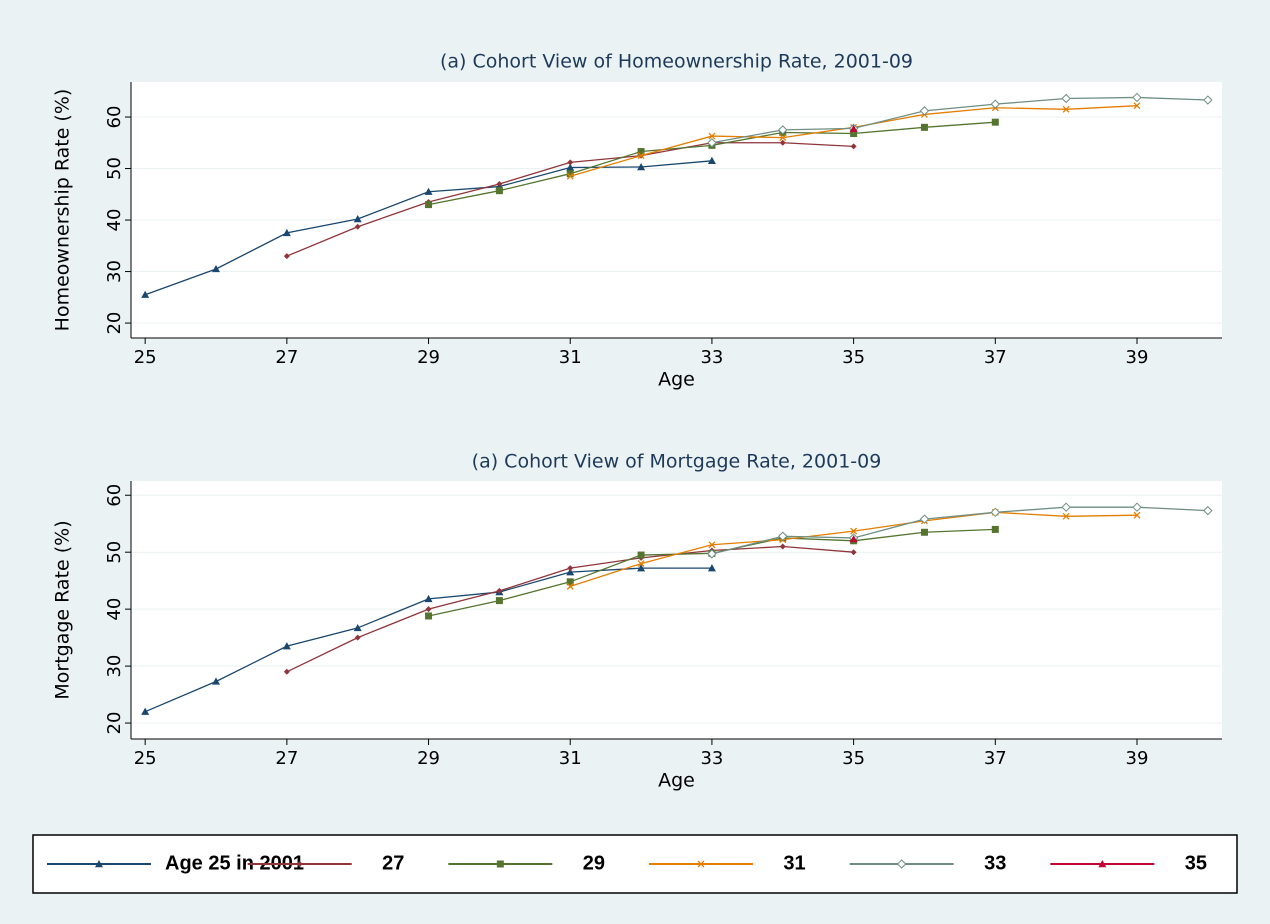 The image size is (1270, 924). What do you see at coordinates (393, 863) in the screenshot?
I see `legend-label: 27` at bounding box center [393, 863].